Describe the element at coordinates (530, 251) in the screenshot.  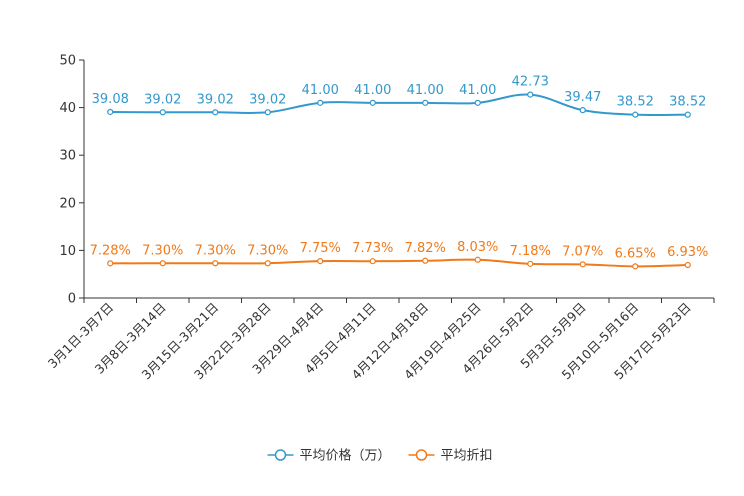
I see `data-label: 7.18%` at that location.